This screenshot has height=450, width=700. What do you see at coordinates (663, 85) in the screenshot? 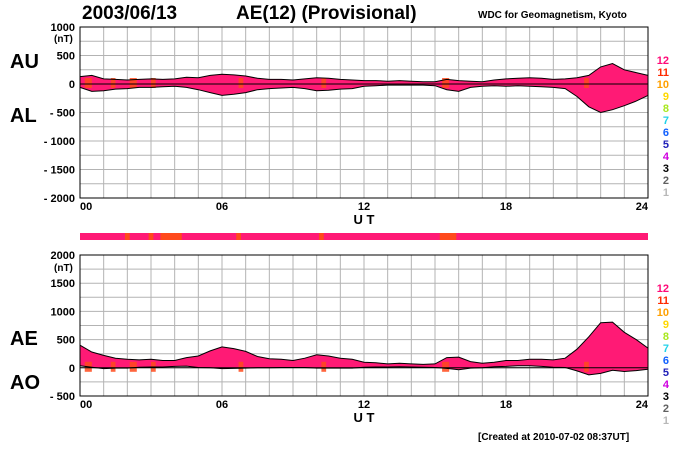
I see `upper-scale-label: 10` at bounding box center [663, 85].